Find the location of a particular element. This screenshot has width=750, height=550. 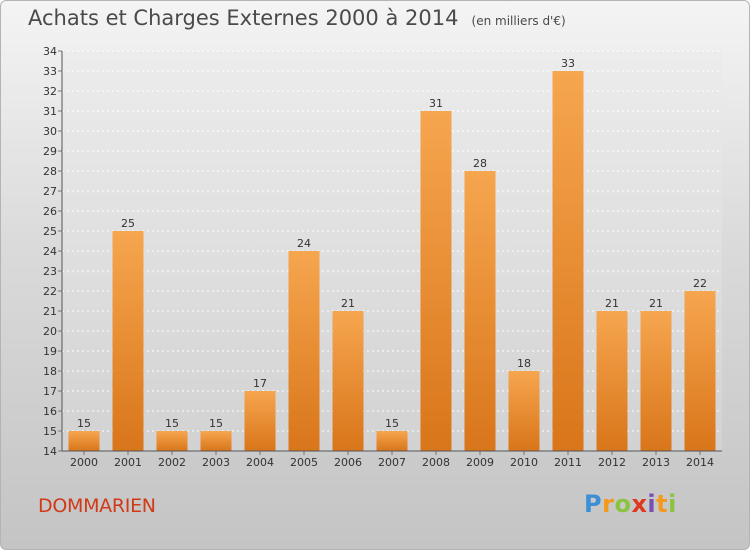

y-tick-label: 31 is located at coordinates (50, 111).